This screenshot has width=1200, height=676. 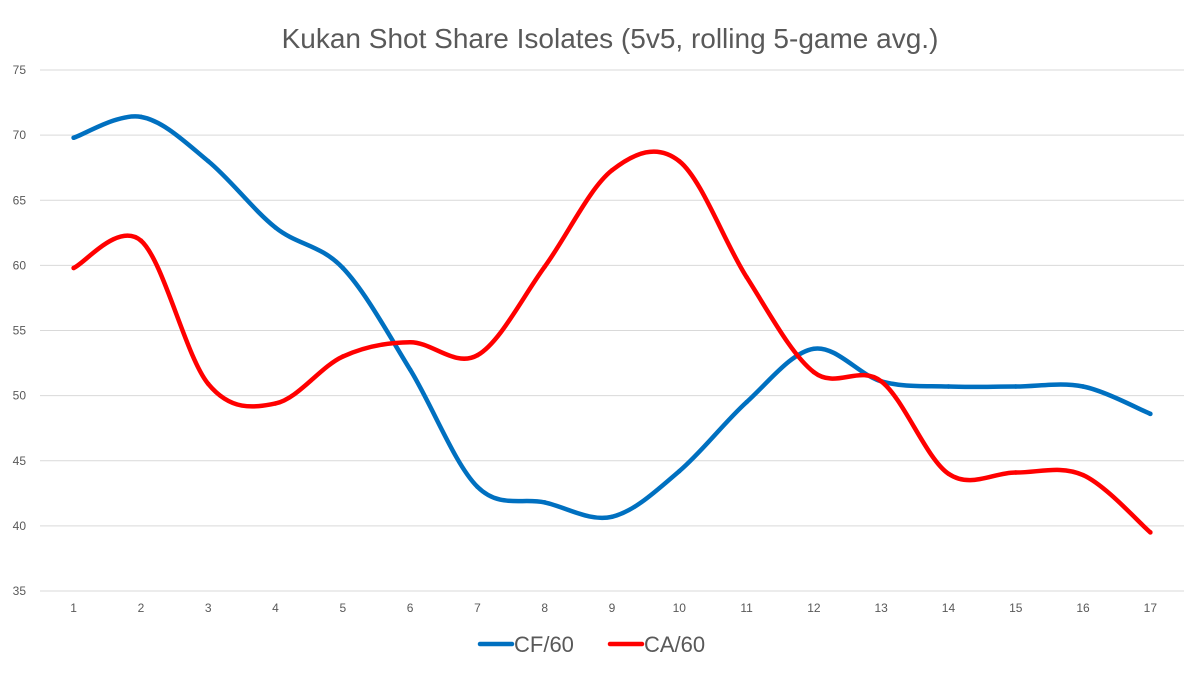 I want to click on y-tick-label: 70, so click(x=20, y=135).